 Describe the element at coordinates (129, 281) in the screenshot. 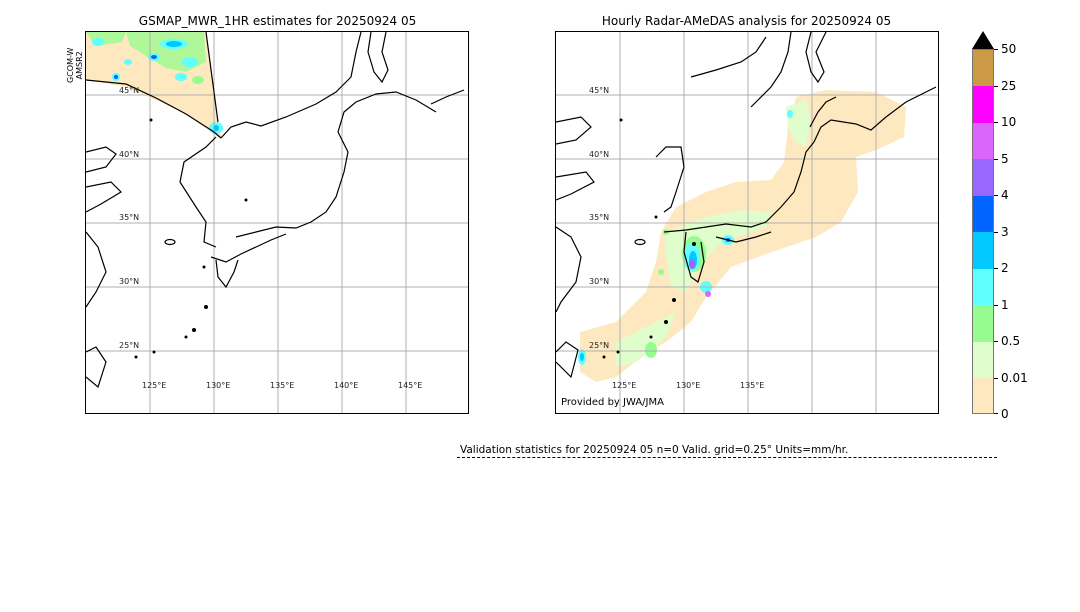

I see `left-lat-label-30: 30°N` at that location.